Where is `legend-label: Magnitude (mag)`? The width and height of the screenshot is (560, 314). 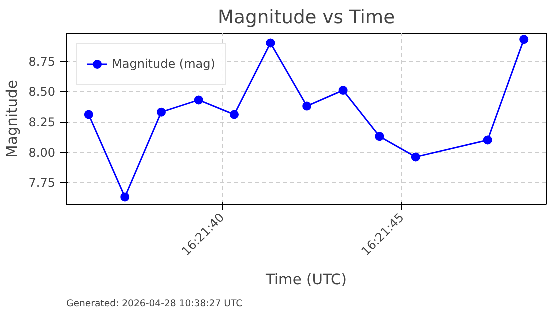 legend-label: Magnitude (mag) is located at coordinates (164, 64).